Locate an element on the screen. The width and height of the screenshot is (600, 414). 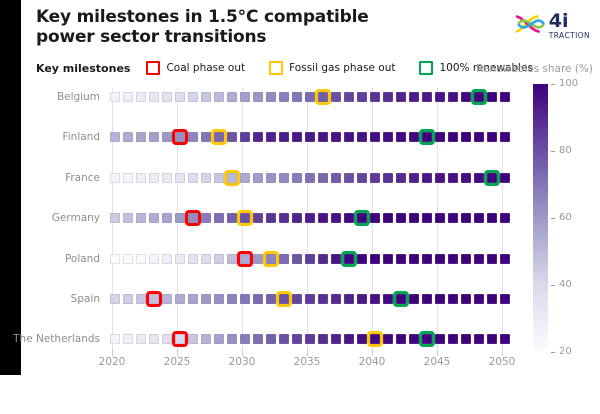
x-axis-label: 2035 is located at coordinates (307, 362).